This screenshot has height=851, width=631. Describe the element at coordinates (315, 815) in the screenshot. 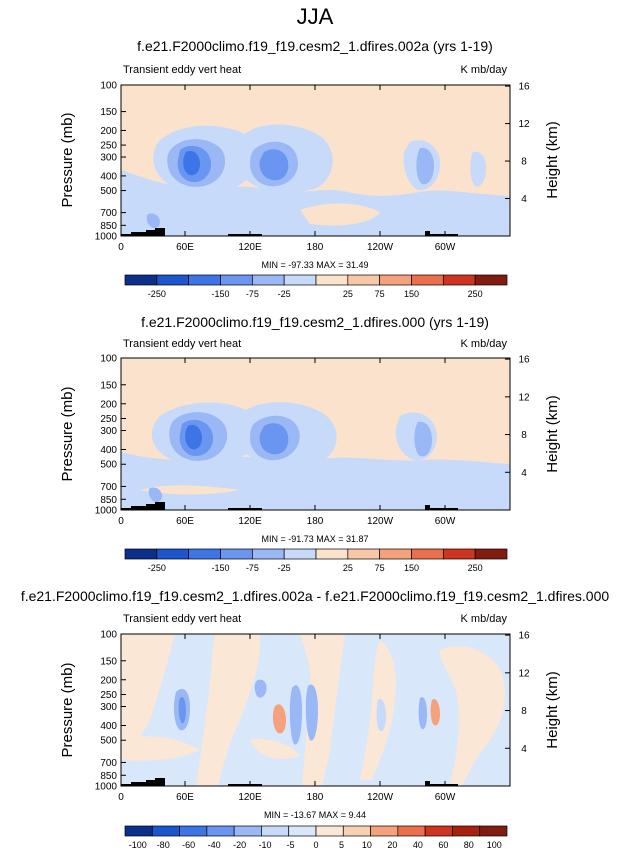

I see `min-max-label: MIN = -13.67 MAX = 9.44` at that location.